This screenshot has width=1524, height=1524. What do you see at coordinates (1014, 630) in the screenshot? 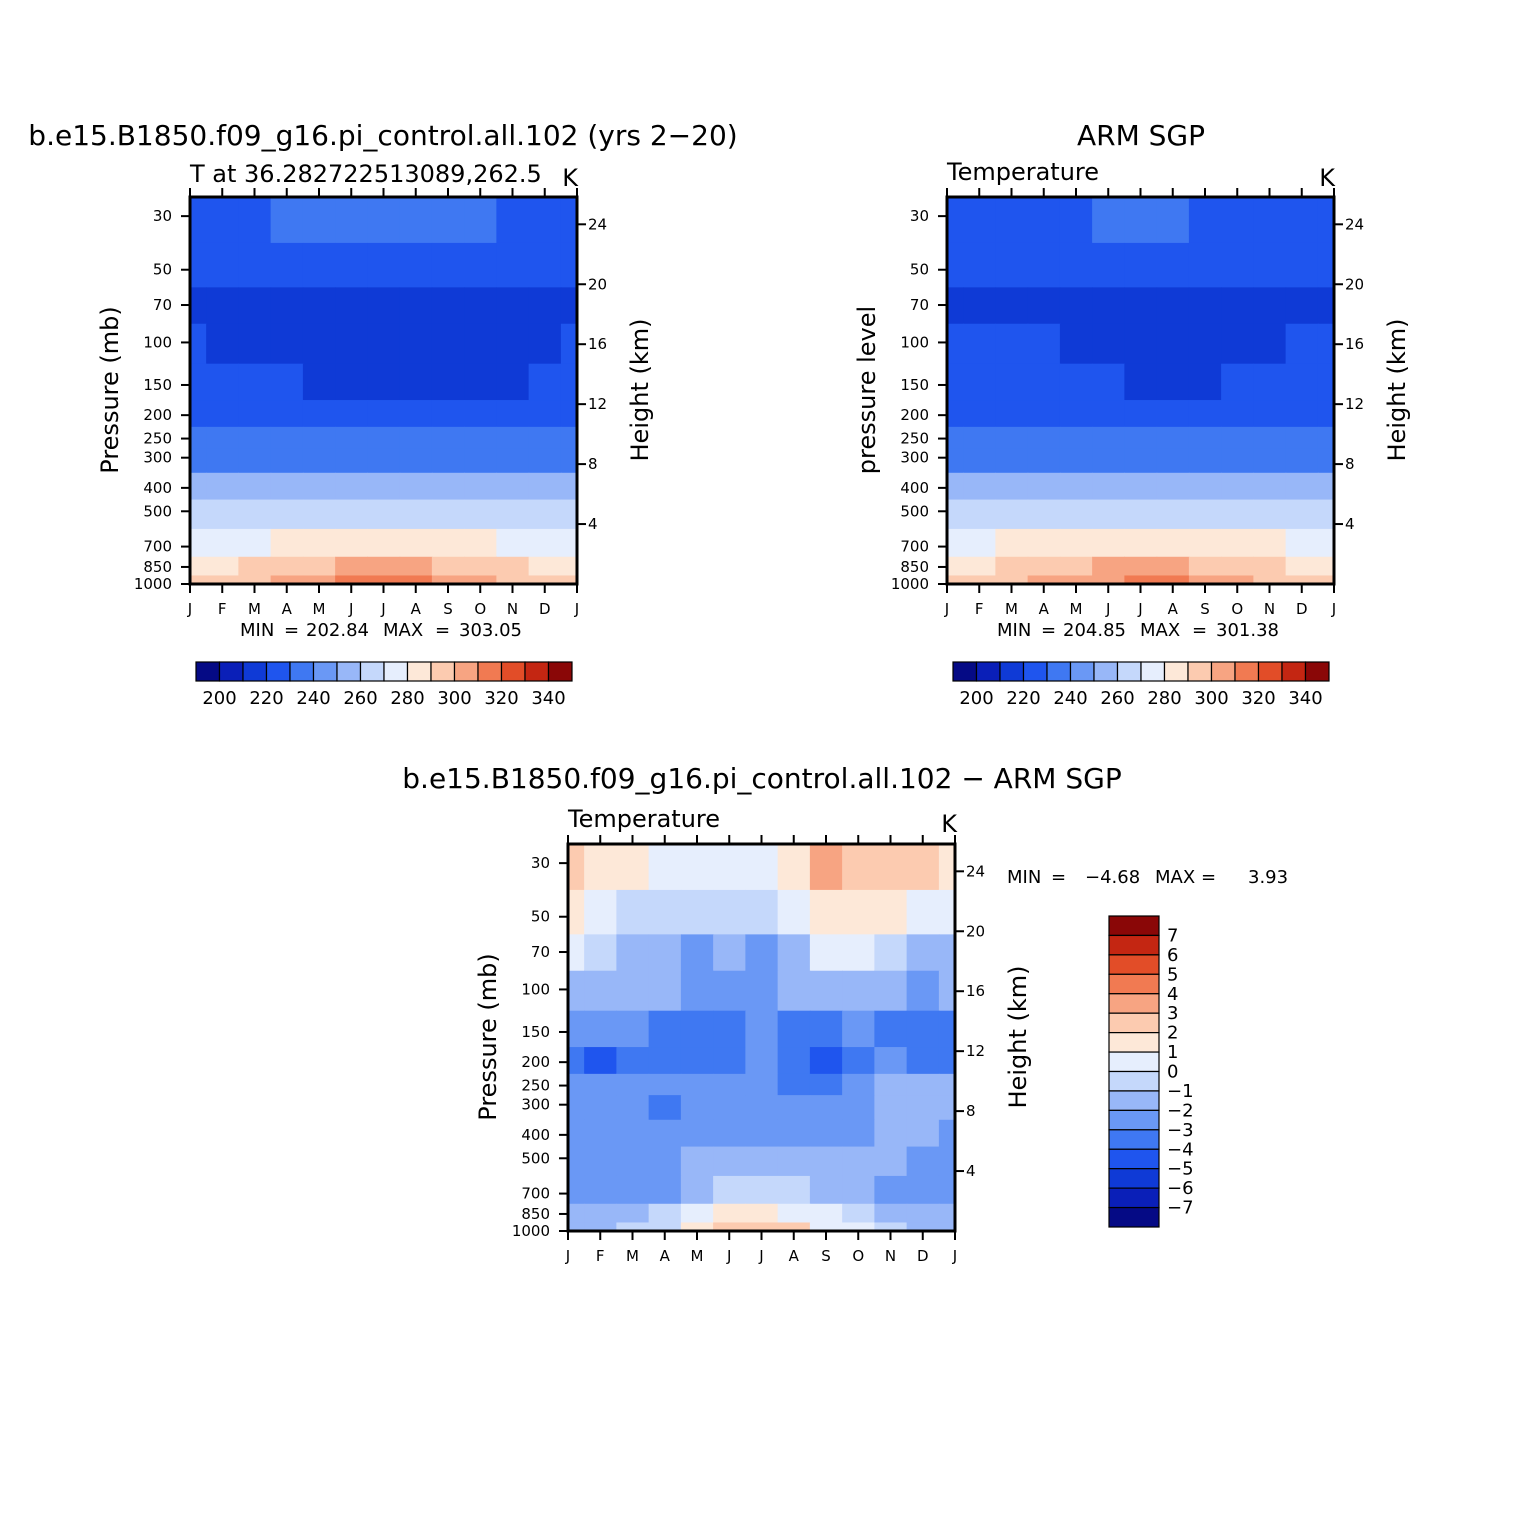
I see `obs-min-label: MIN` at bounding box center [1014, 630].